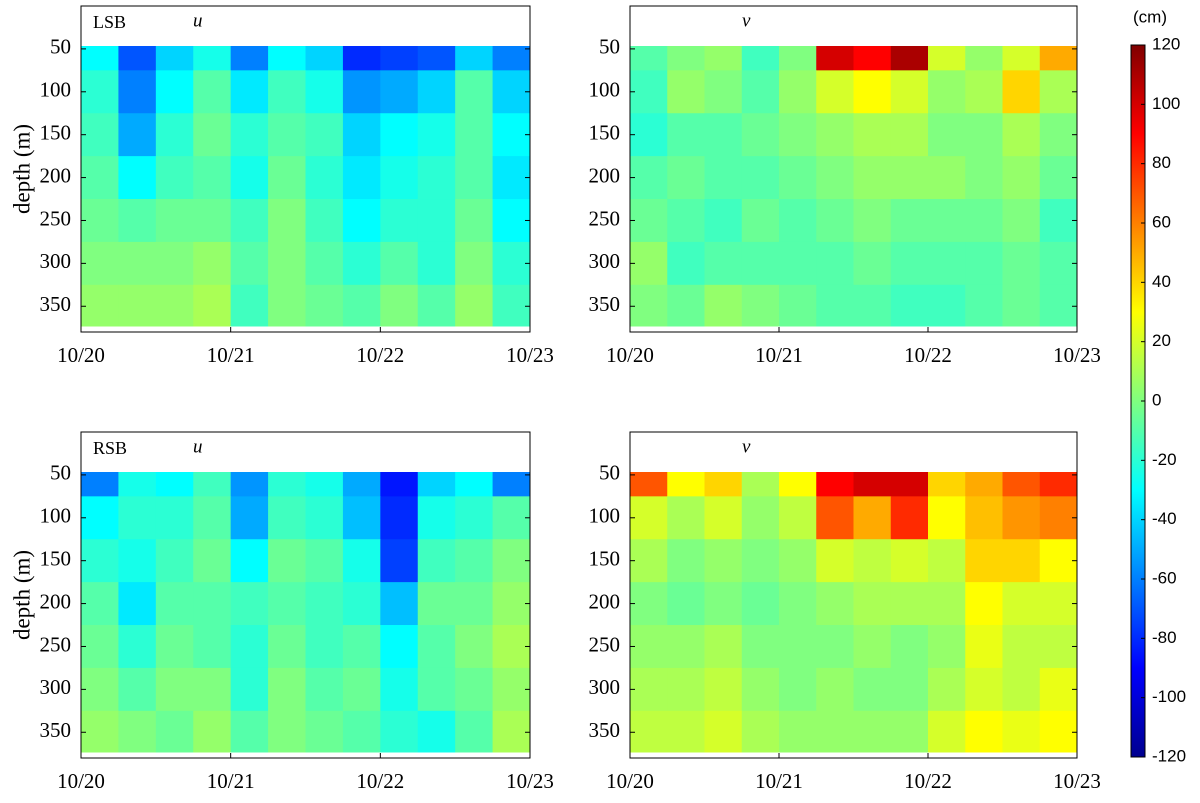  Describe the element at coordinates (1166, 43) in the screenshot. I see `colorbar-tick-label: 120` at that location.